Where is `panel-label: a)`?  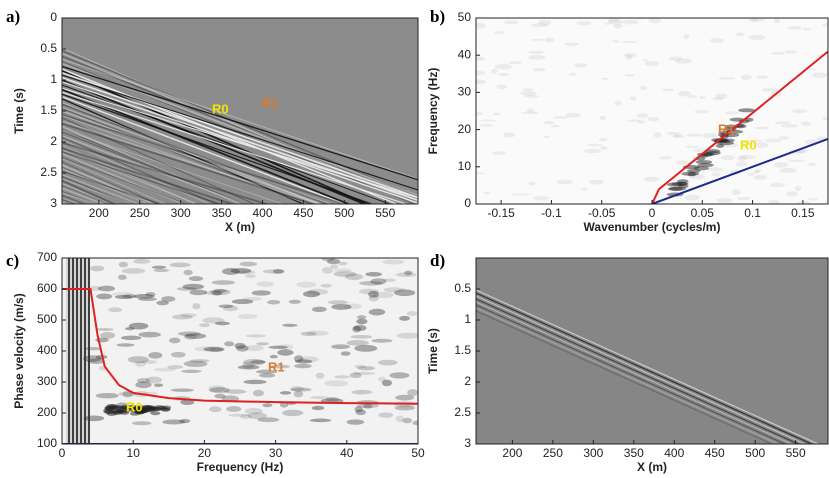 panel-label: a) is located at coordinates (13, 16).